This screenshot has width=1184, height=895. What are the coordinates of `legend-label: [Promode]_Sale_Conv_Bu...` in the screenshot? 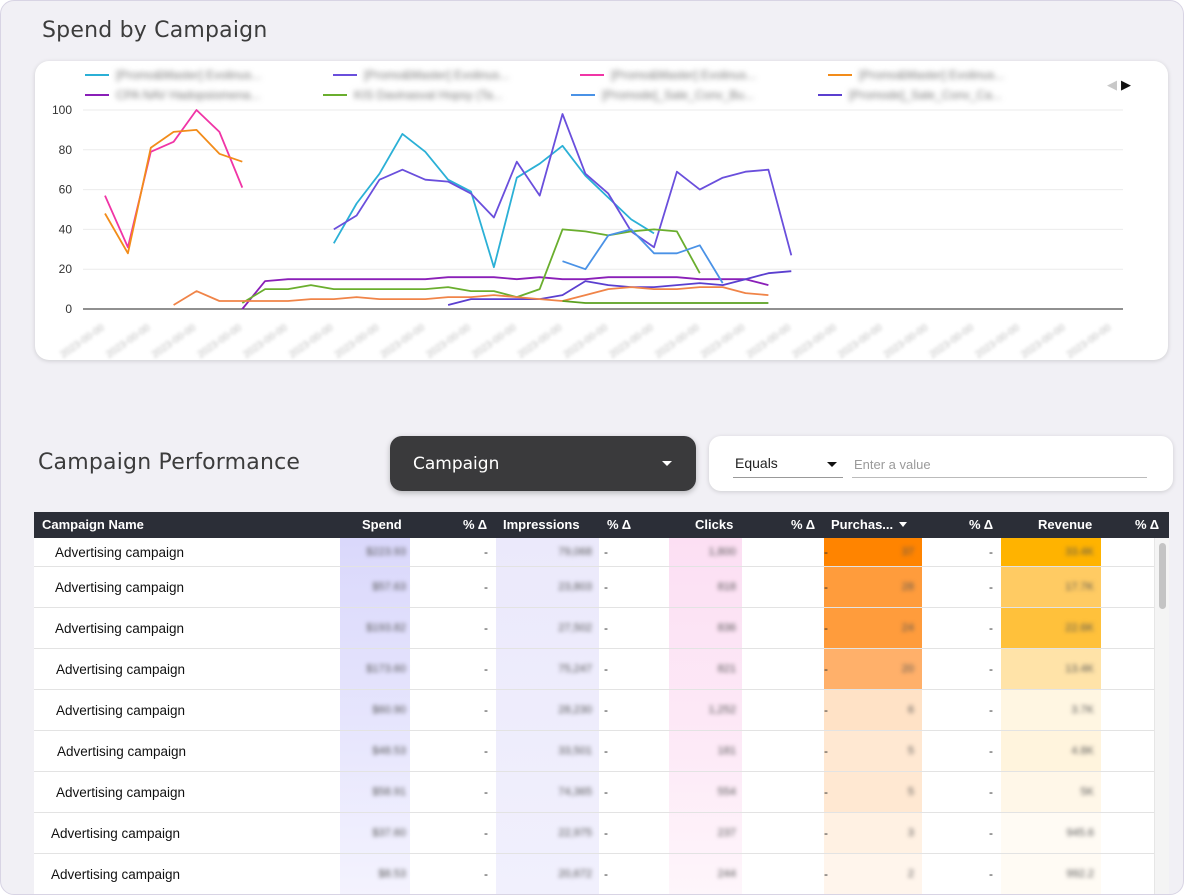 It's located at (678, 95).